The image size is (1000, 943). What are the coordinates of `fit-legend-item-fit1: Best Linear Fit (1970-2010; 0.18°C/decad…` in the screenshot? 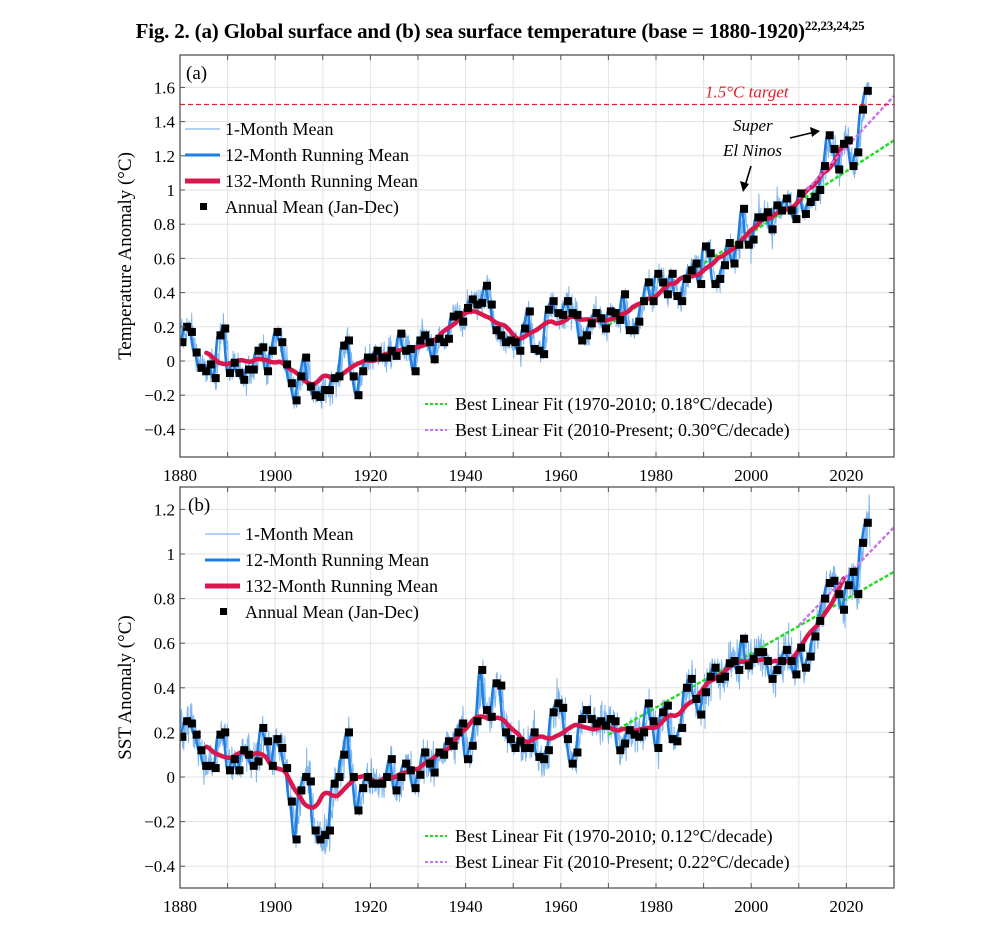 It's located at (599, 404).